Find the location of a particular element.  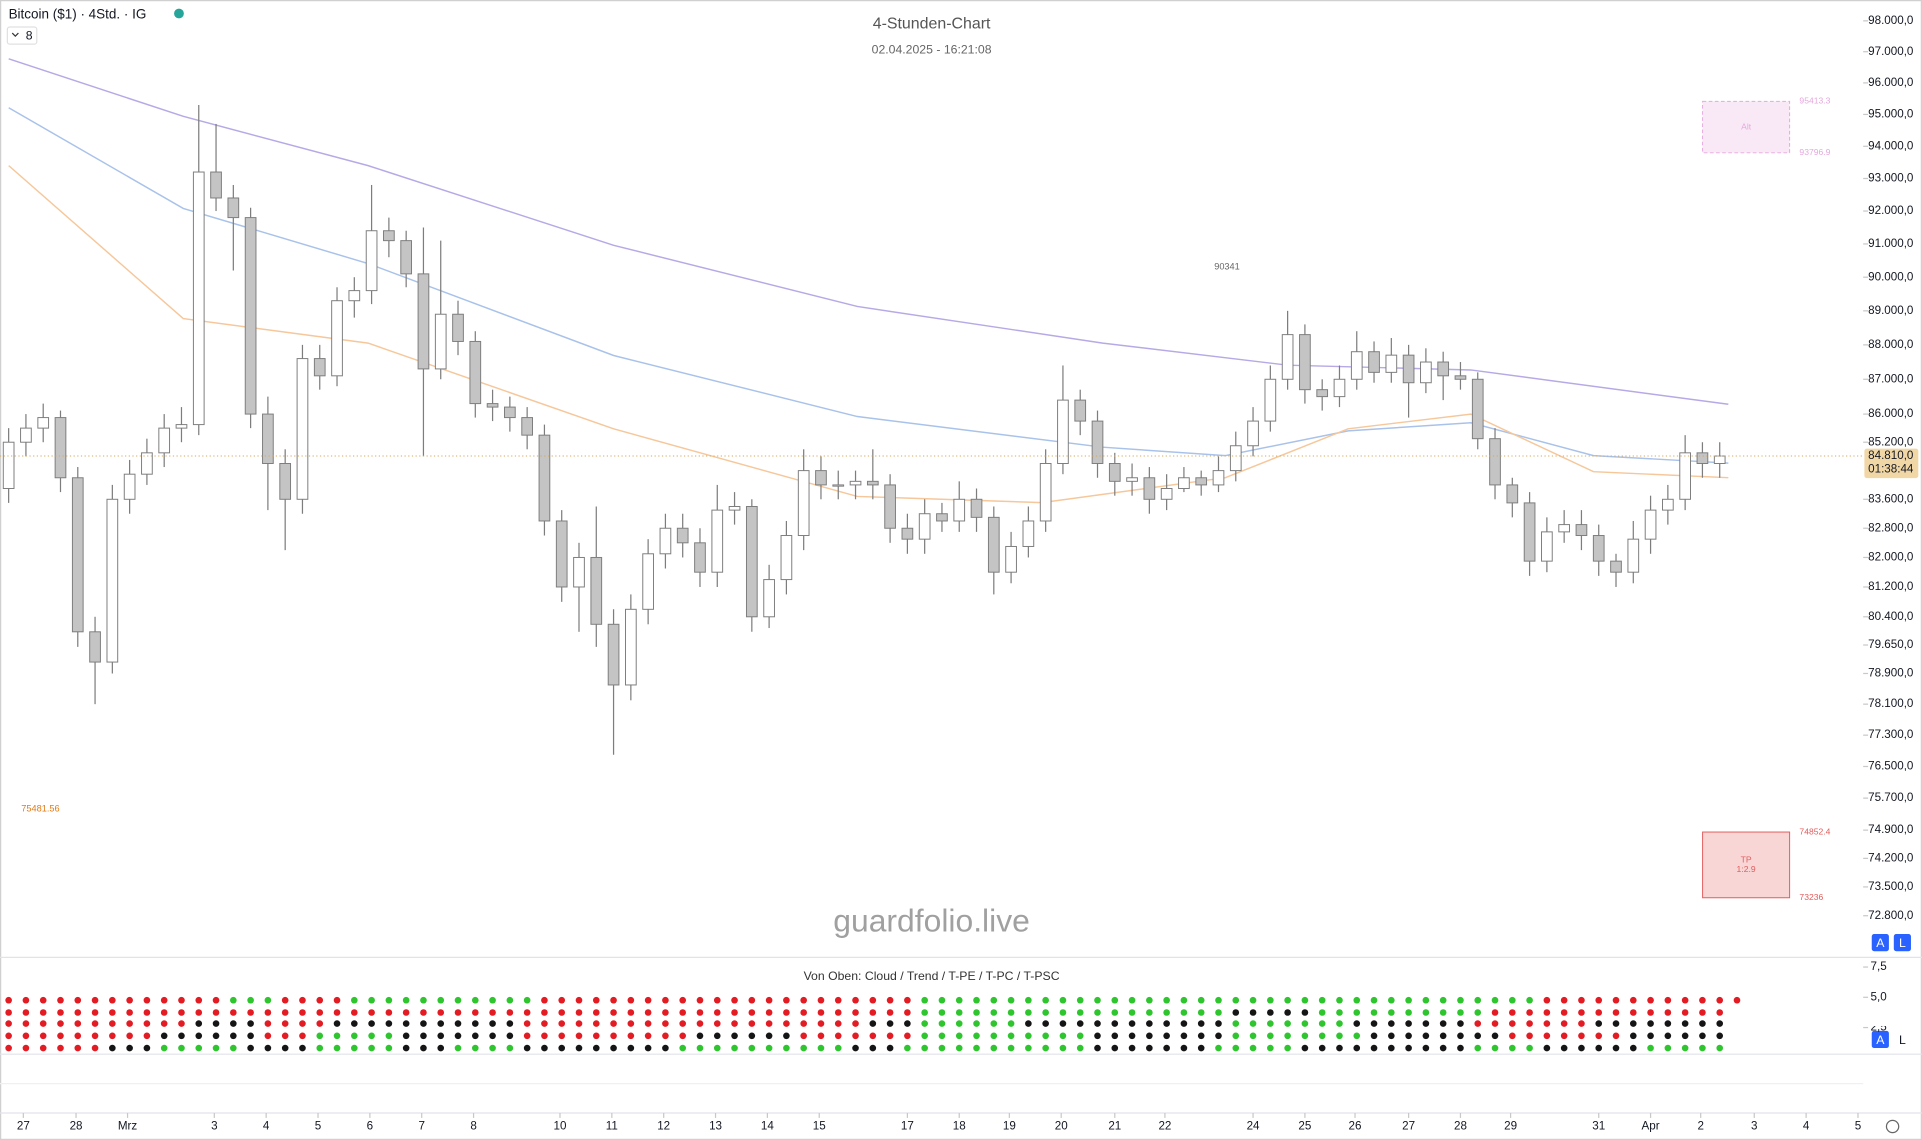

settings-button is located at coordinates (1892, 1126).